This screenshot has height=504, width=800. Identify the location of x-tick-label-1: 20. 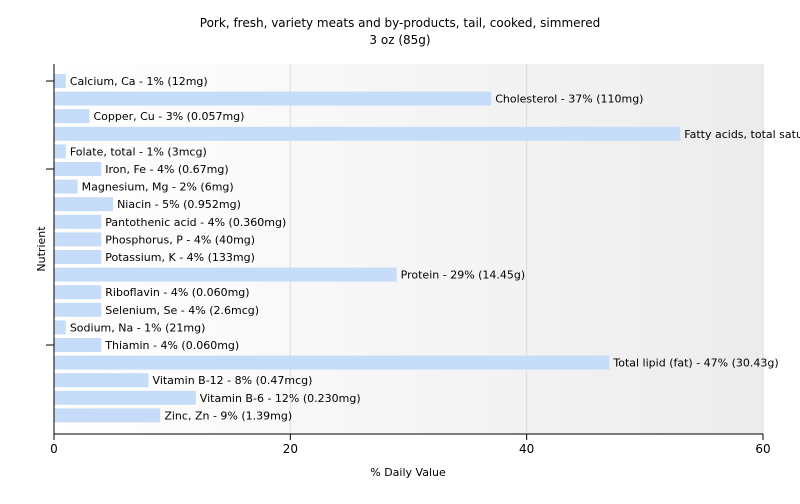
(290, 449).